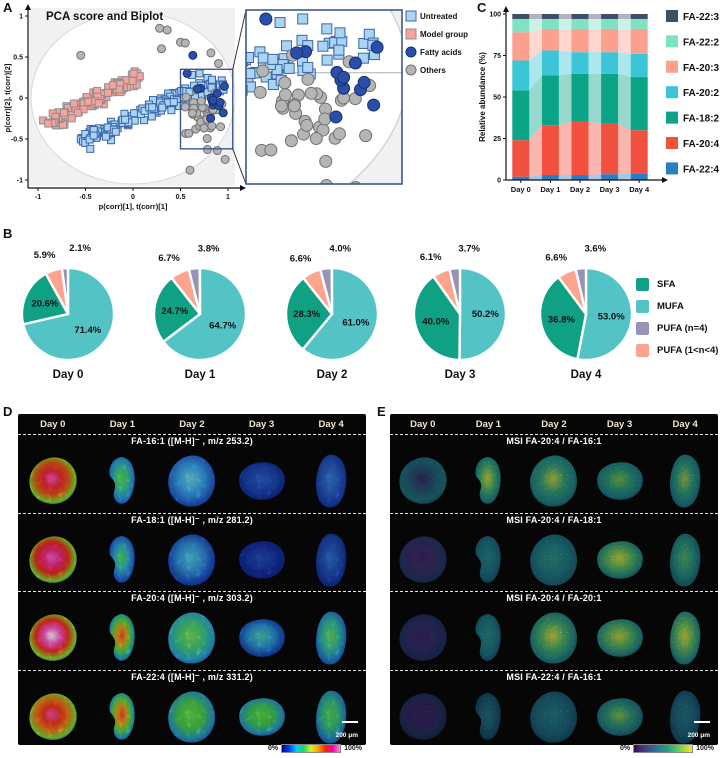 This screenshot has width=720, height=758. Describe the element at coordinates (497, 139) in the screenshot. I see `svg-text: 25` at that location.